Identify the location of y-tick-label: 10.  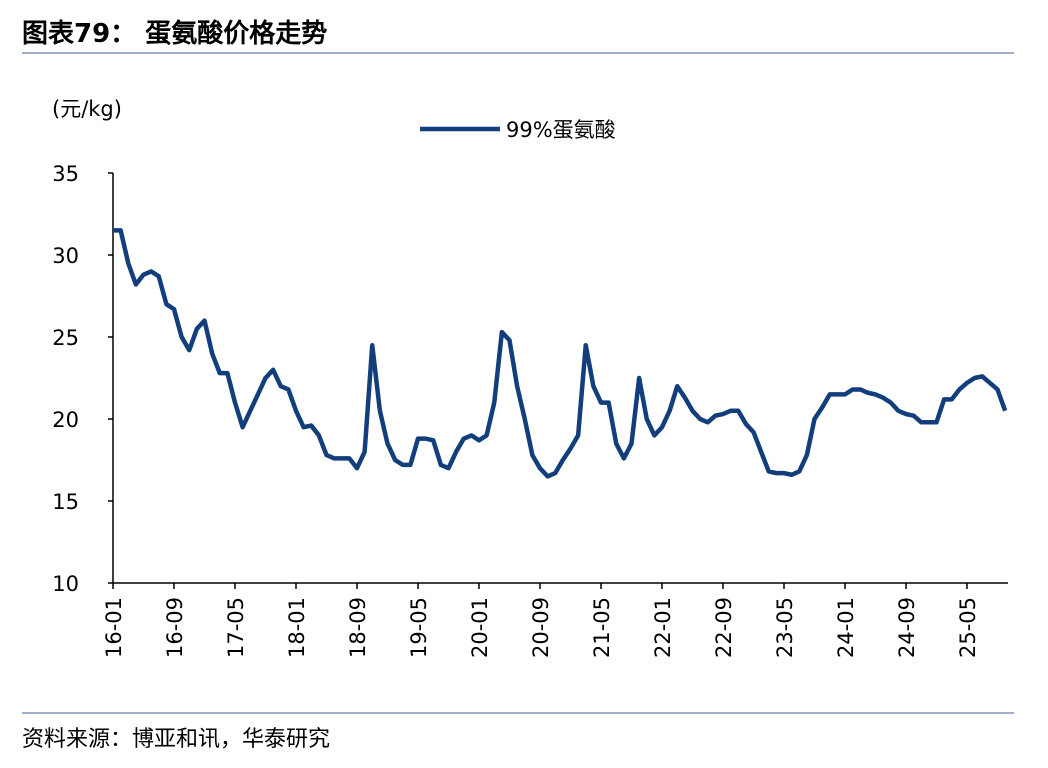
(65, 584).